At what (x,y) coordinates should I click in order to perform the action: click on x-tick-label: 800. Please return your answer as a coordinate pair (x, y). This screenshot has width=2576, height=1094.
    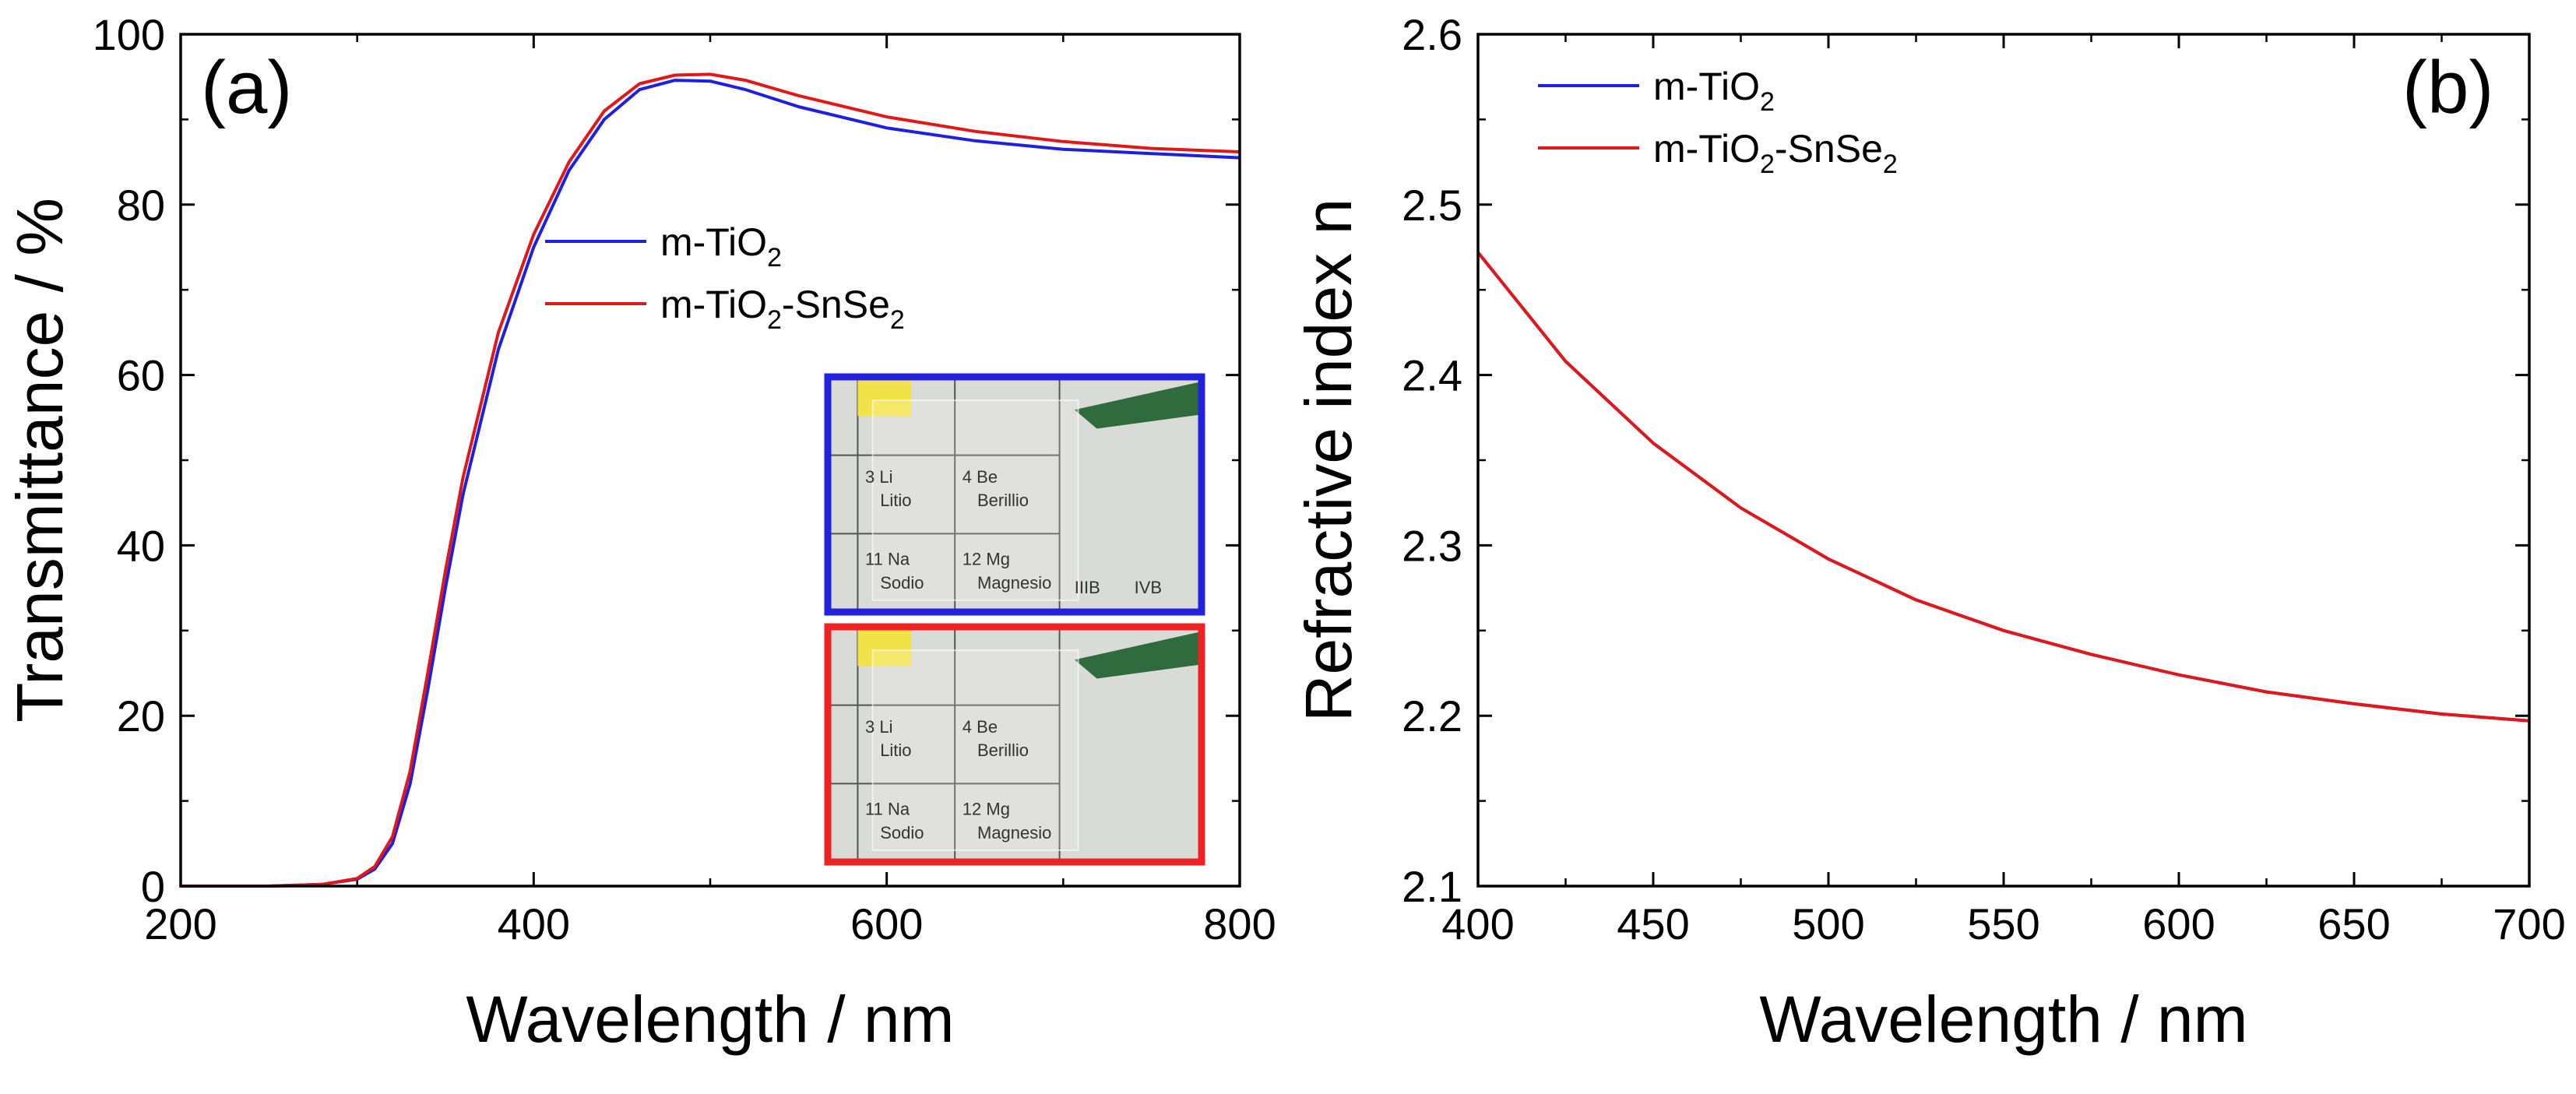
    Looking at the image, I should click on (1239, 923).